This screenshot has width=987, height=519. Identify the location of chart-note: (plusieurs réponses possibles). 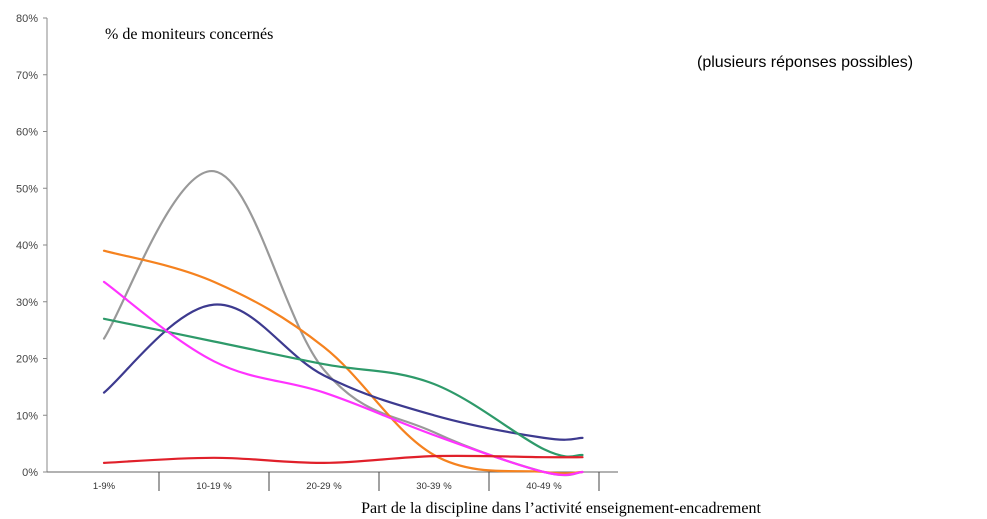
(805, 62).